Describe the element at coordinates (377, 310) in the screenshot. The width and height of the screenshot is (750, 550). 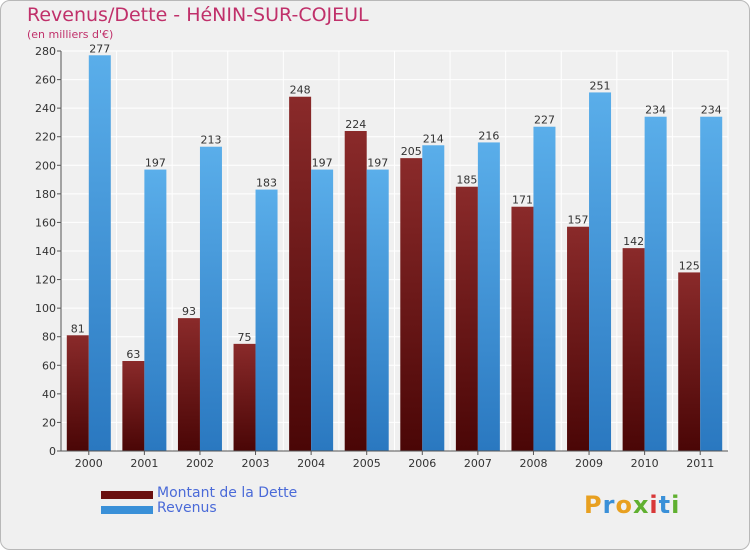
I see `bar-revenus-2005` at that location.